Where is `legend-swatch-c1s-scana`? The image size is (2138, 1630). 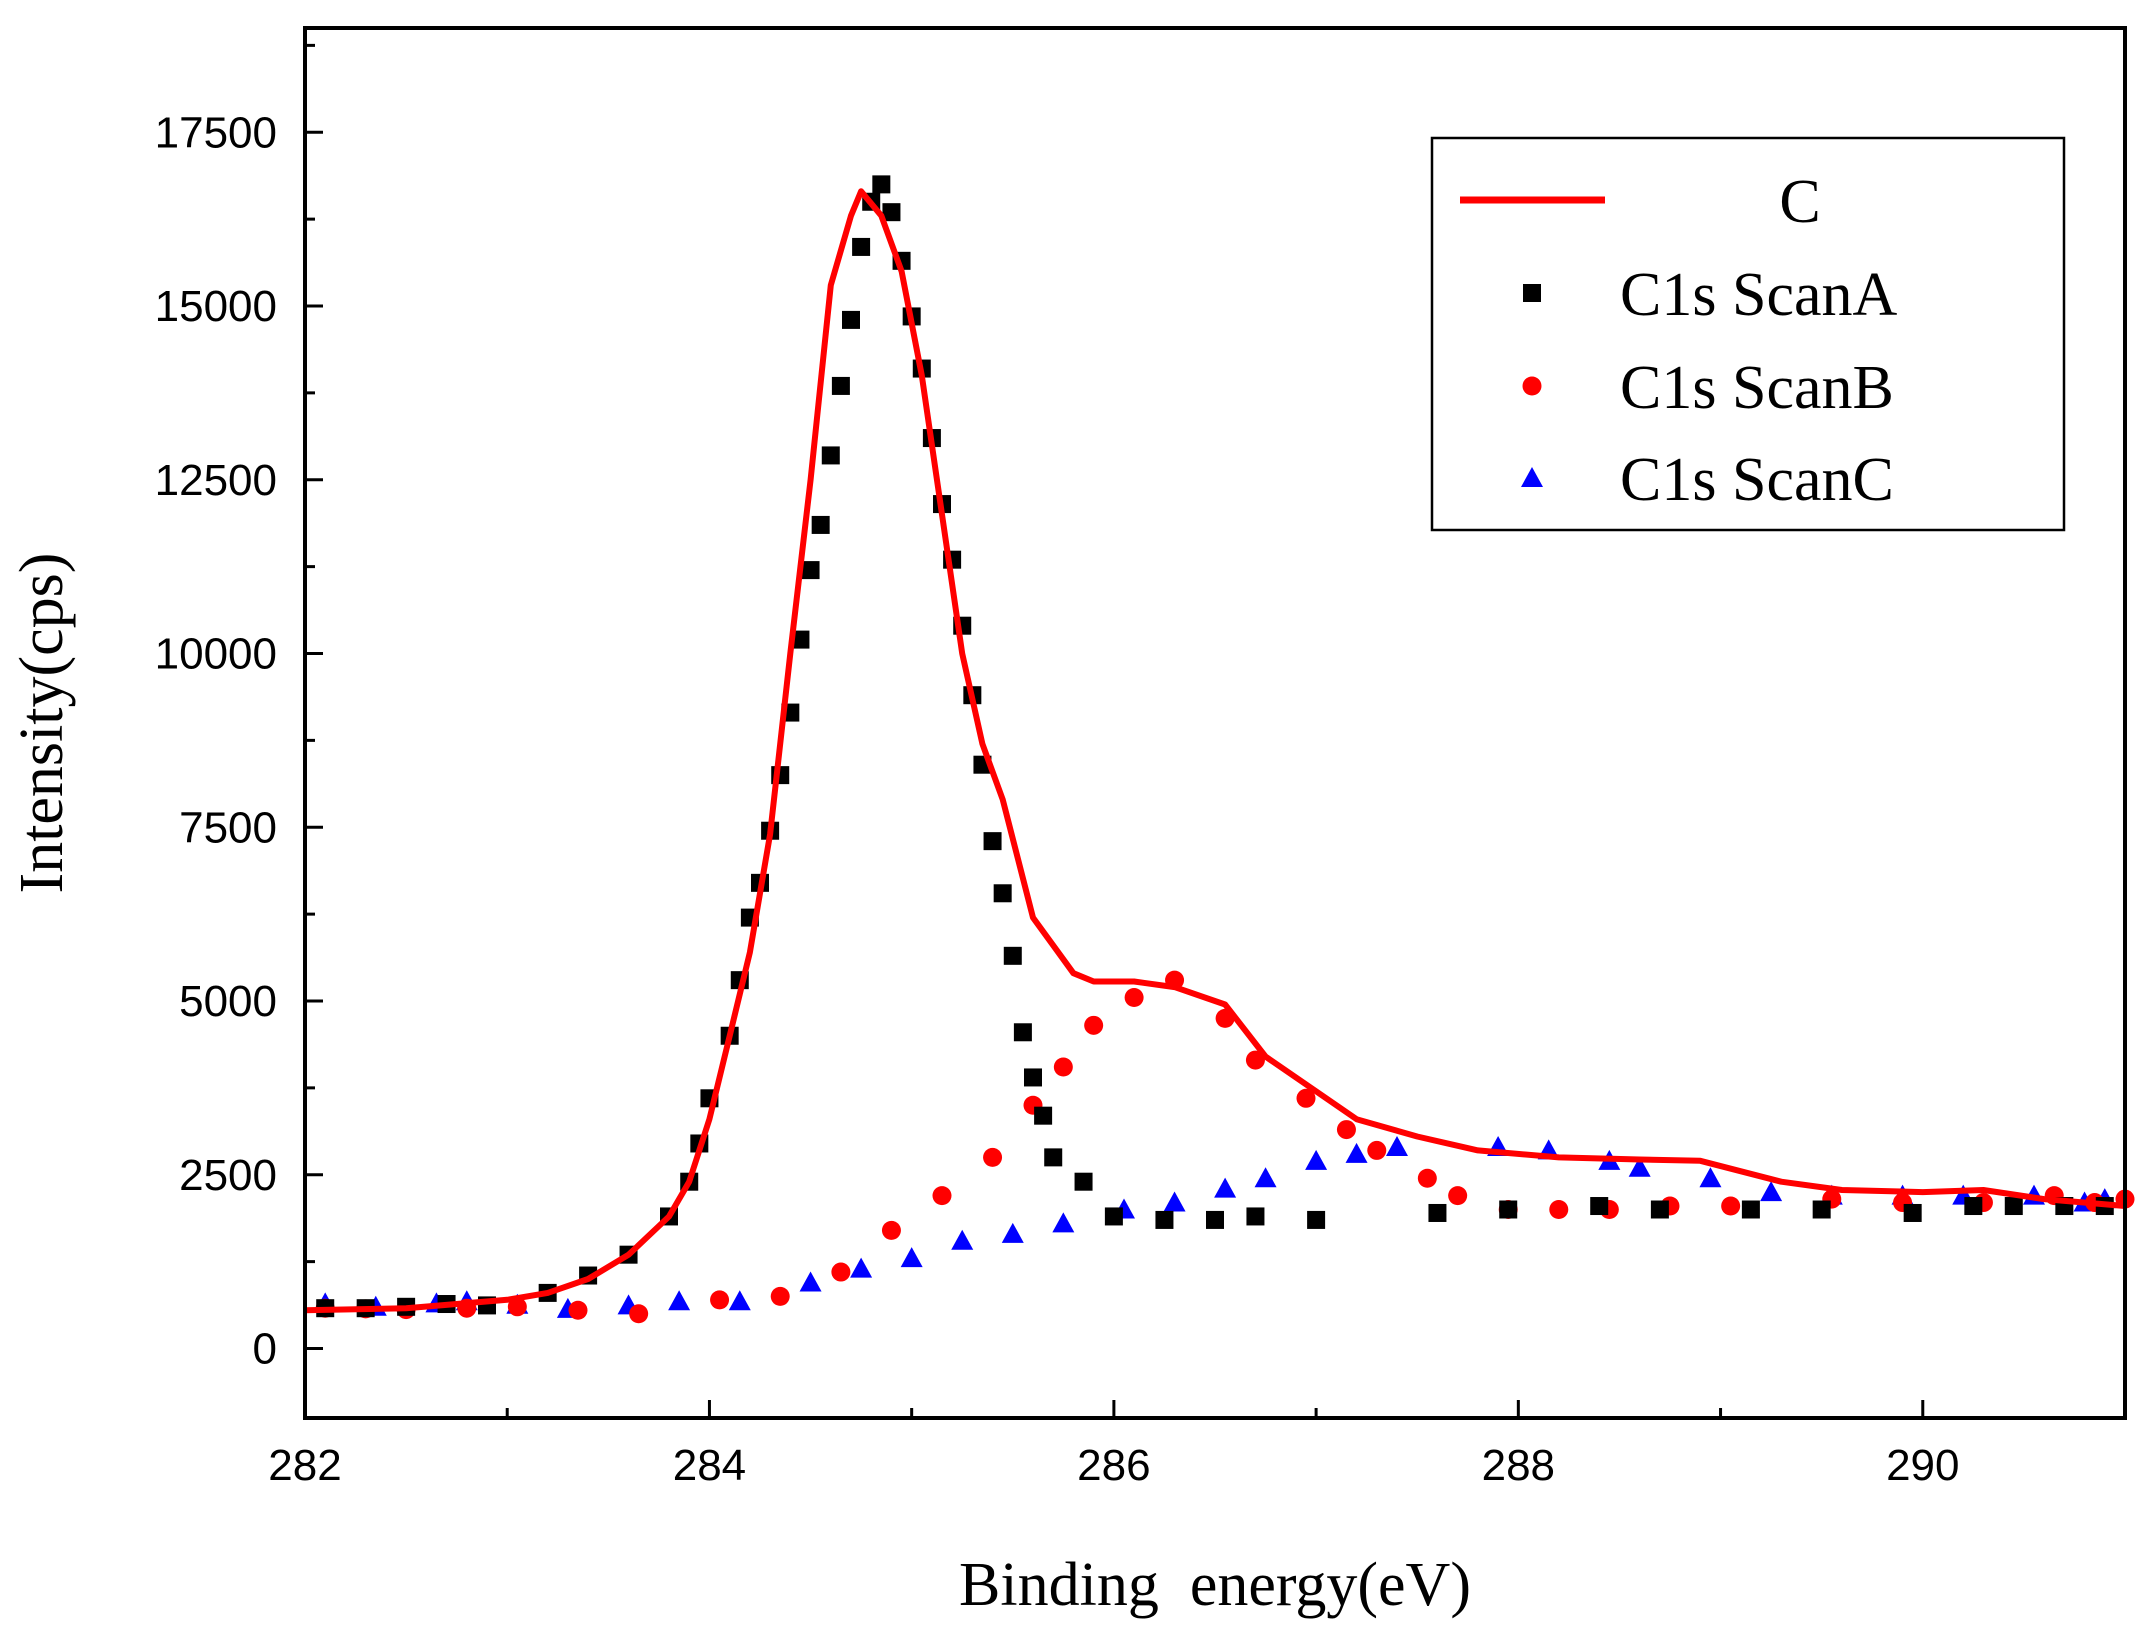 legend-swatch-c1s-scana is located at coordinates (1532, 293).